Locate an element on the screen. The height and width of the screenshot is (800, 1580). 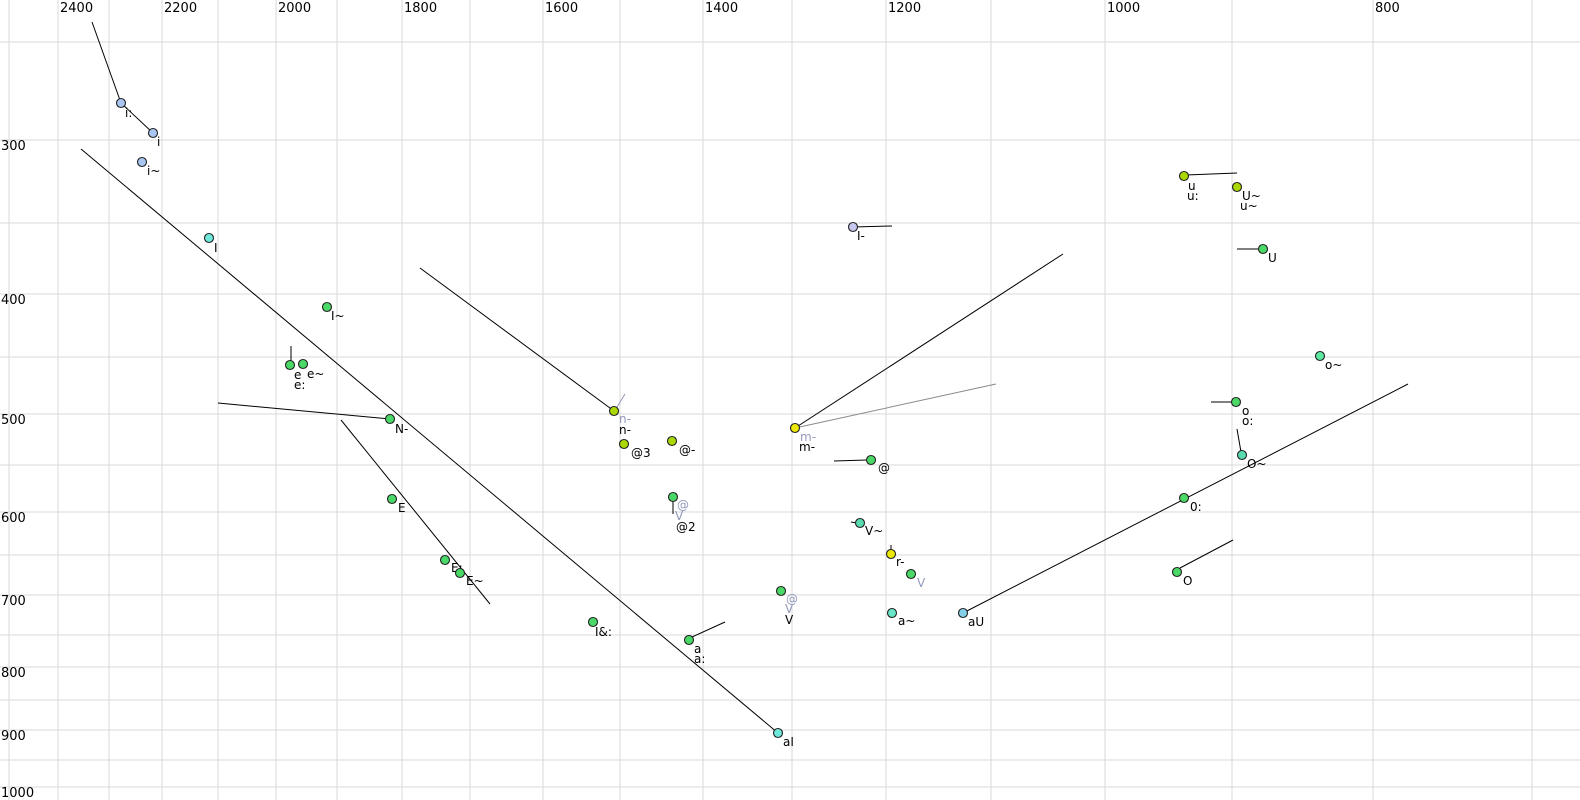
data-point-@- is located at coordinates (672, 441).